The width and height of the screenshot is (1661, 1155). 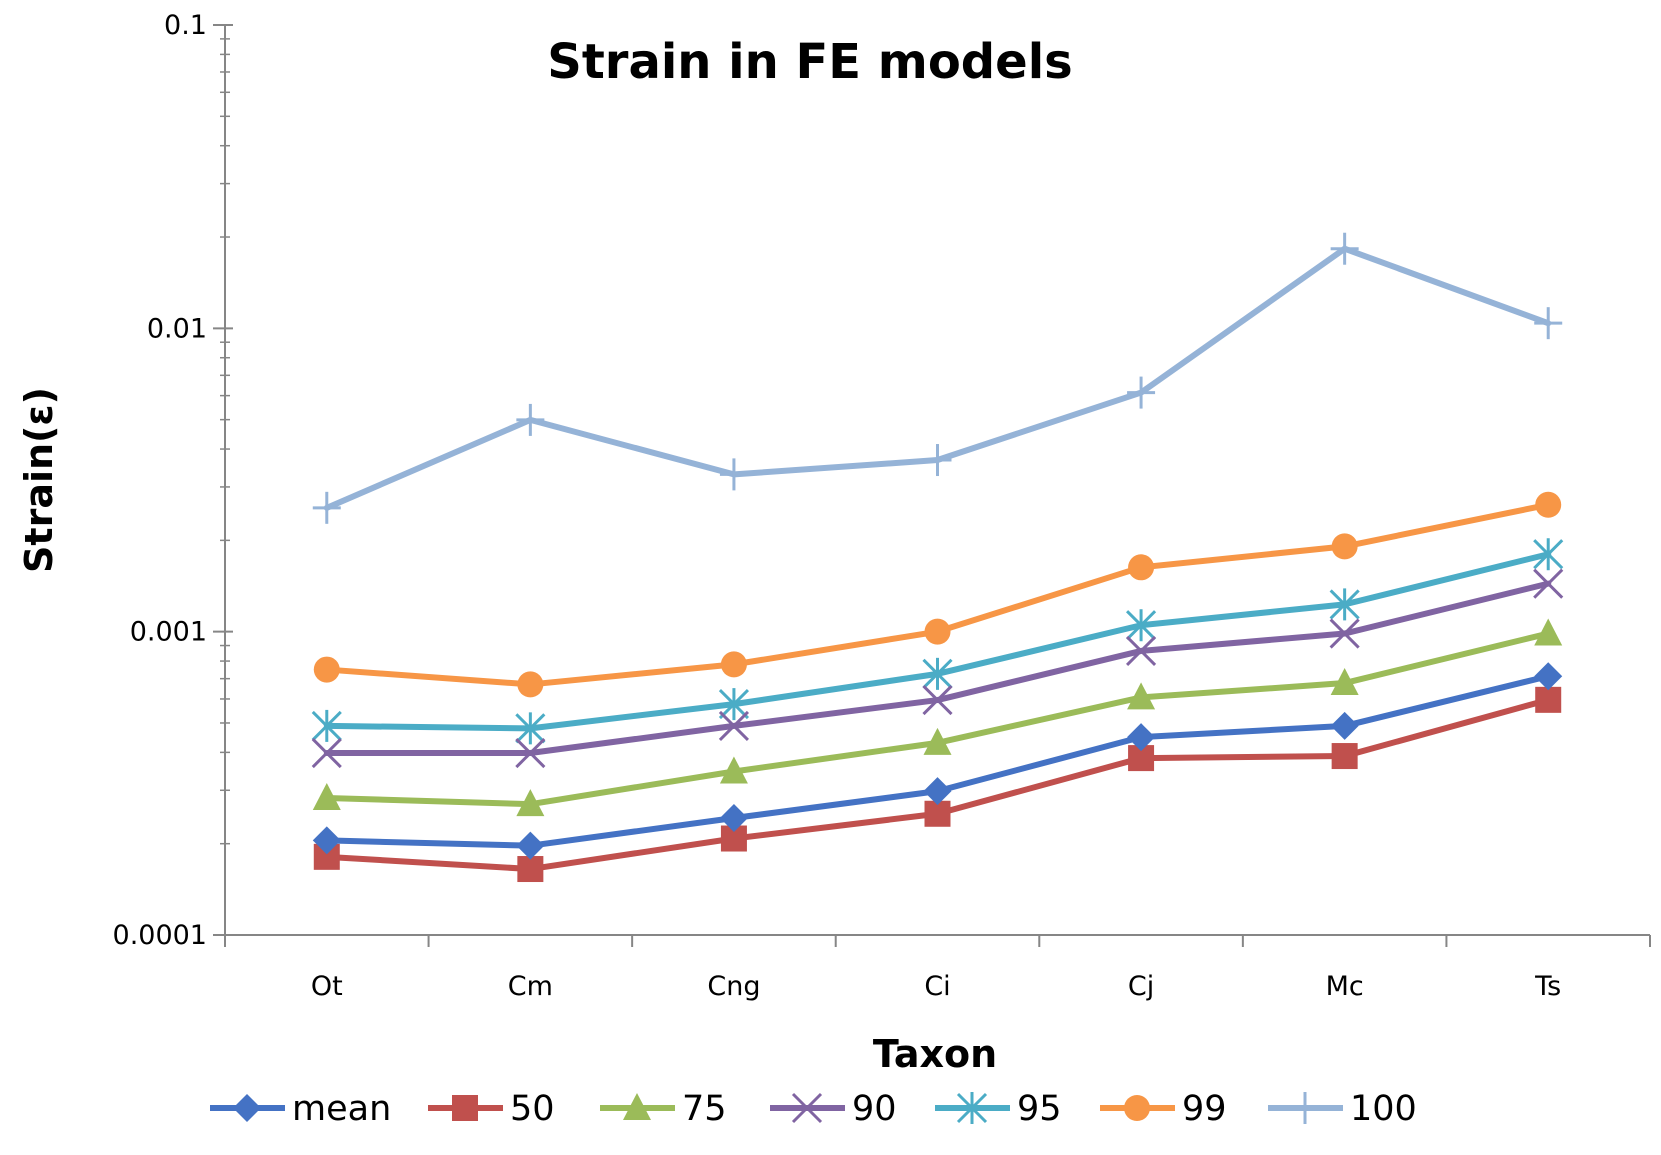 I want to click on y-axis-title: Strain(ε), so click(x=39, y=480).